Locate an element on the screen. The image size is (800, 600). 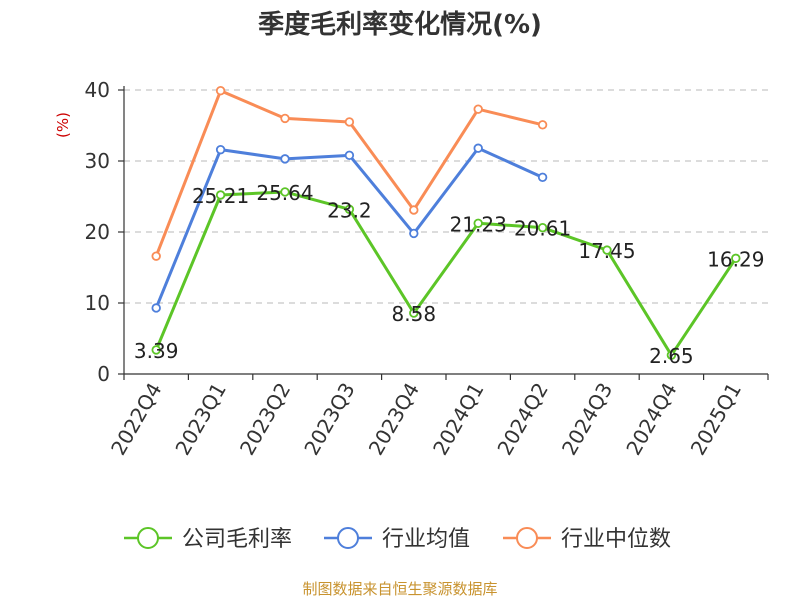
x-tick-label: 2023Q3 is located at coordinates (329, 419).